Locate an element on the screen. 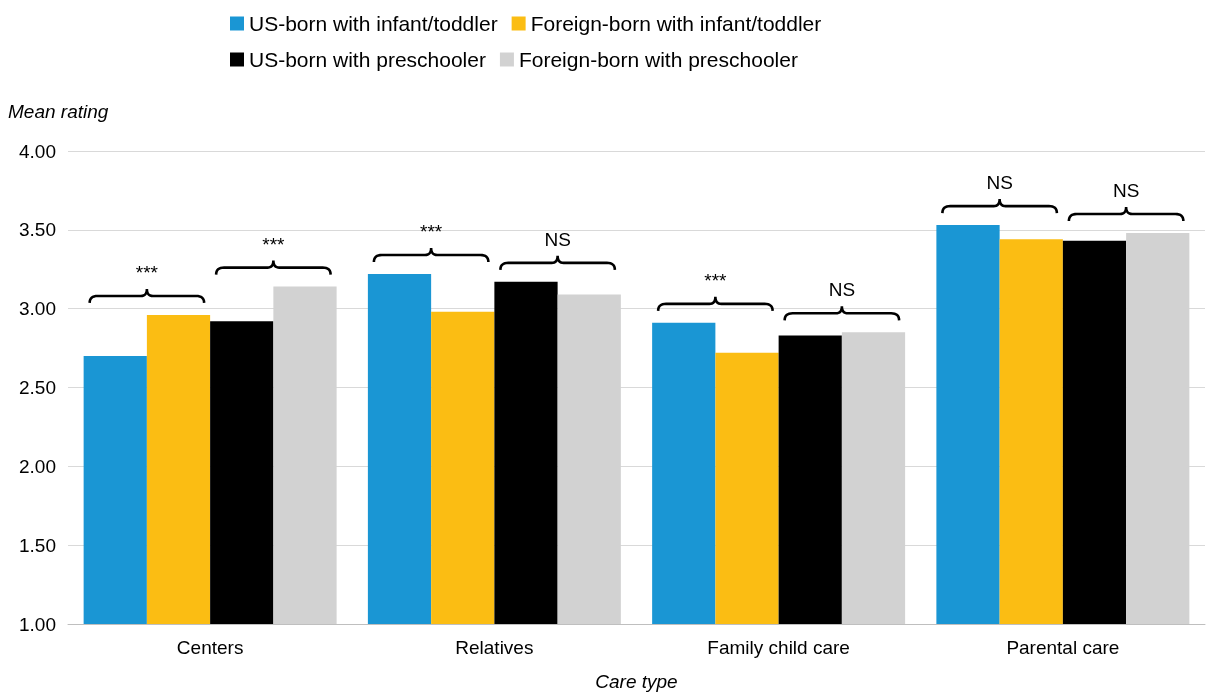  y-tick-label: 1.50 is located at coordinates (37, 545).